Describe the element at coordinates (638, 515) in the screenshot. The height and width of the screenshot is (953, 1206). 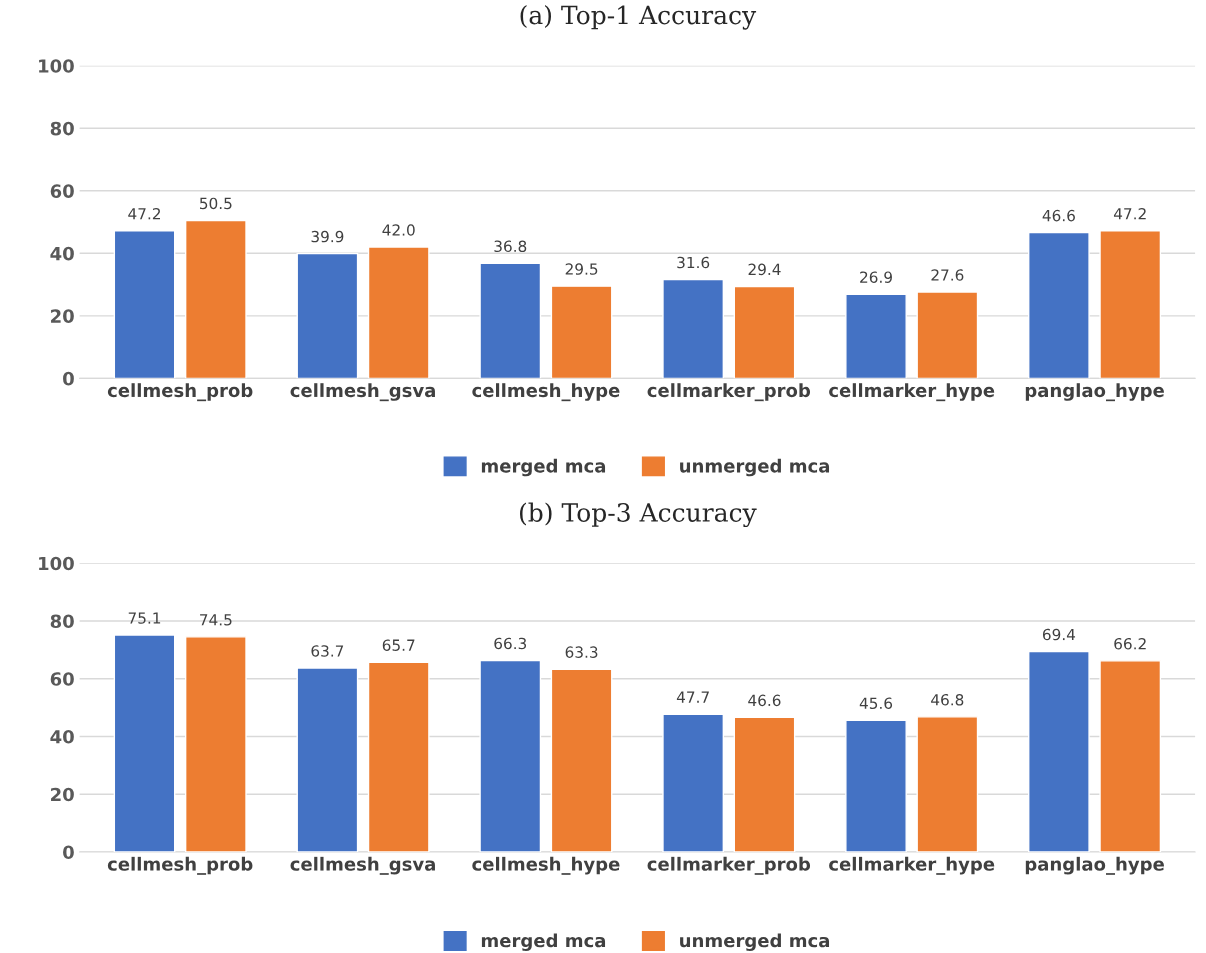
I see `chart-title: (b) Top-3 Accuracy` at that location.